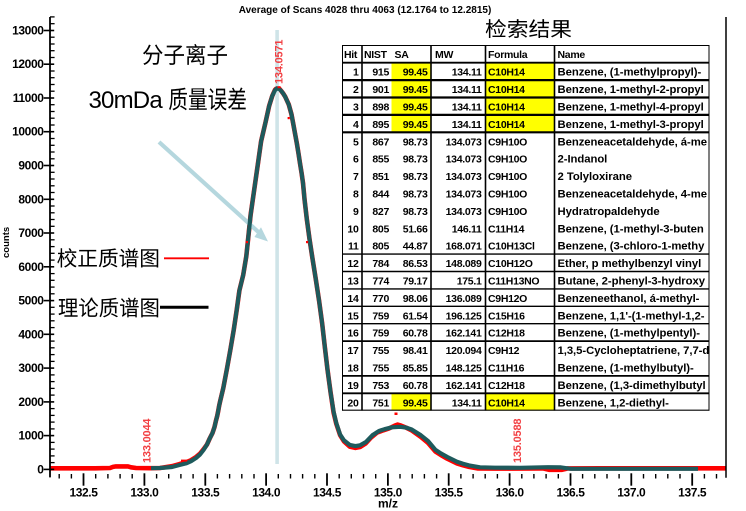  I want to click on svg-text: 5, so click(356, 142).